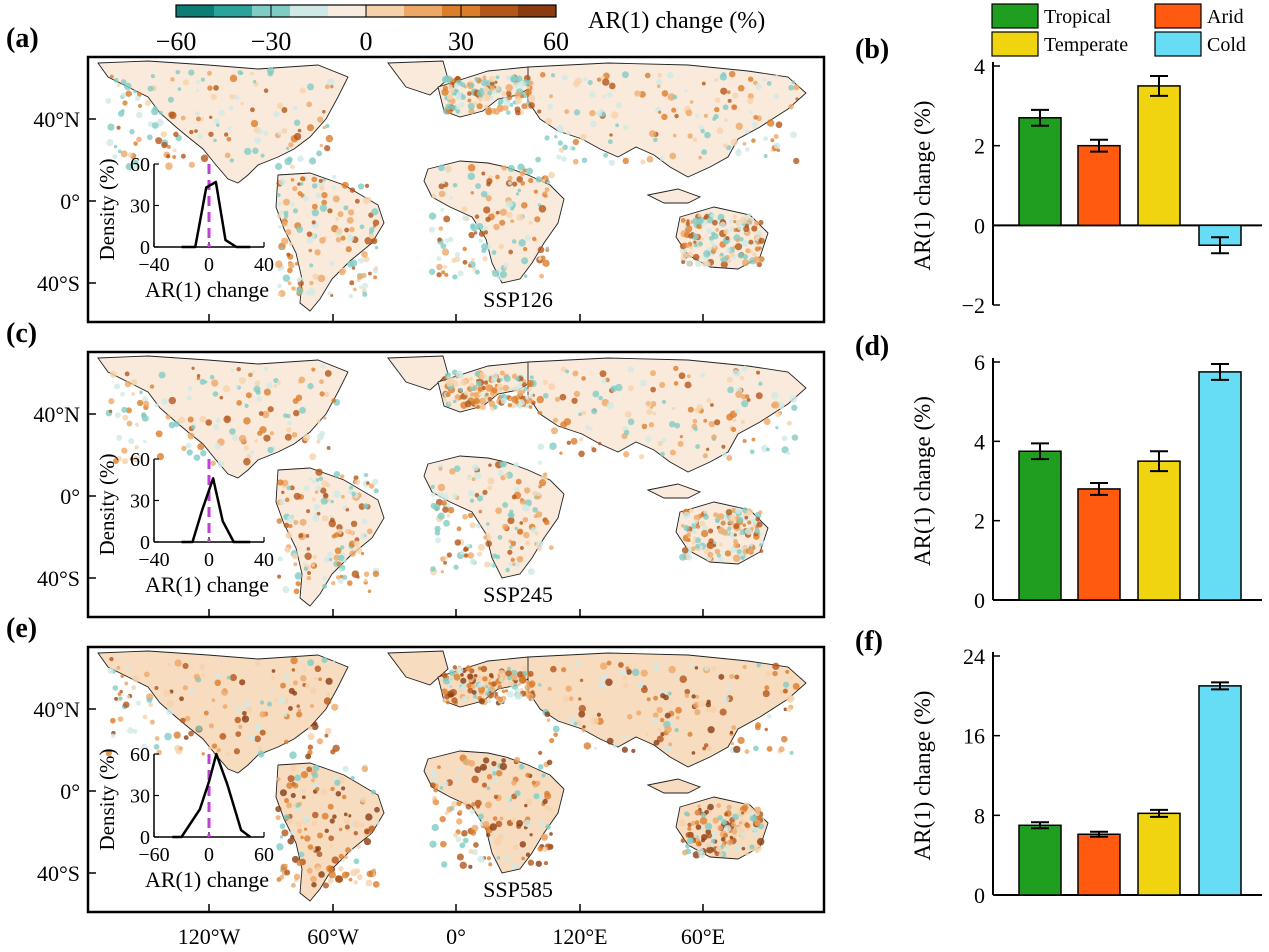 The height and width of the screenshot is (952, 1269). What do you see at coordinates (366, 11) in the screenshot?
I see `colorbar-gradient` at bounding box center [366, 11].